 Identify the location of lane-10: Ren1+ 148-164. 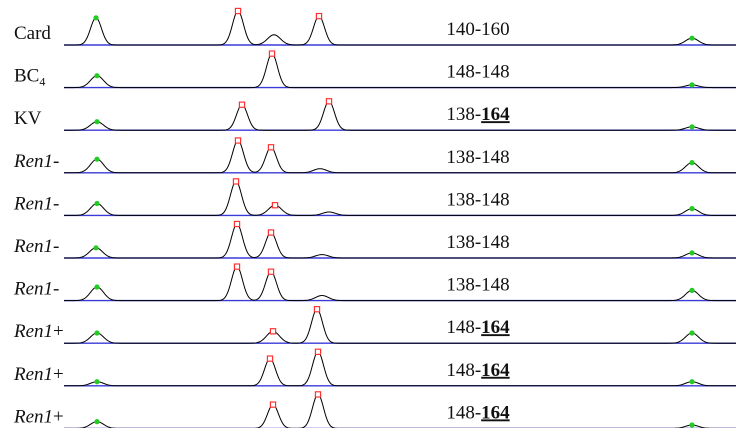
(374, 409).